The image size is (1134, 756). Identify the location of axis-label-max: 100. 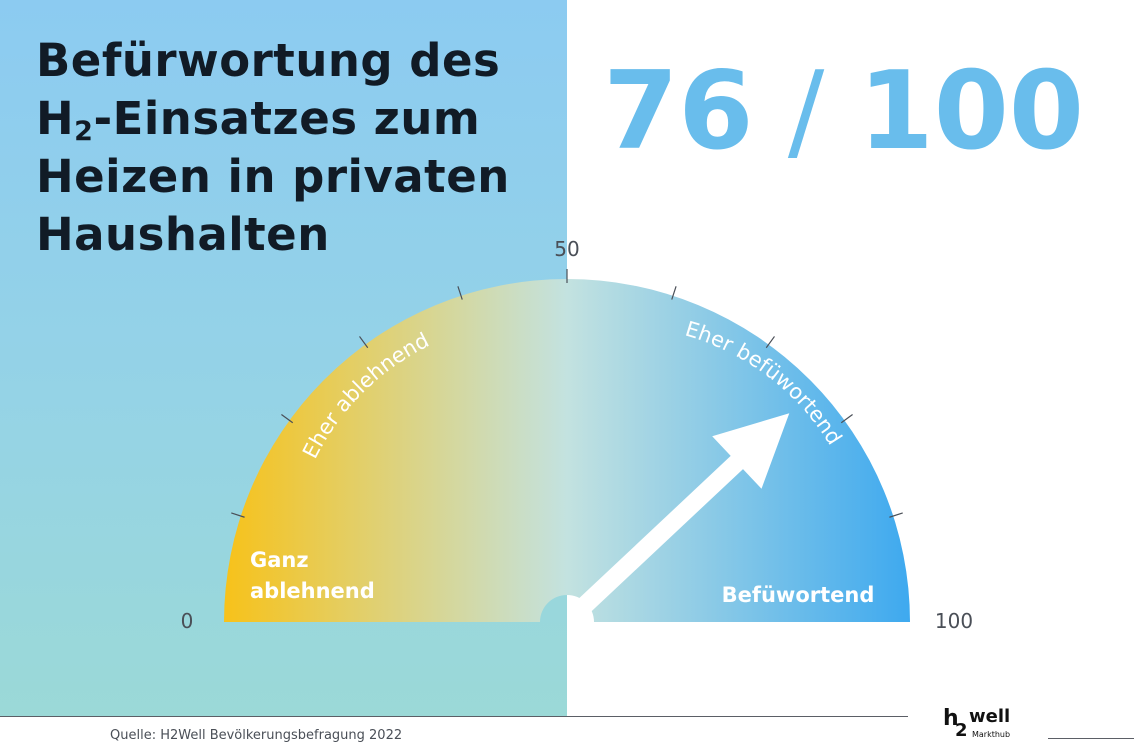
(954, 621).